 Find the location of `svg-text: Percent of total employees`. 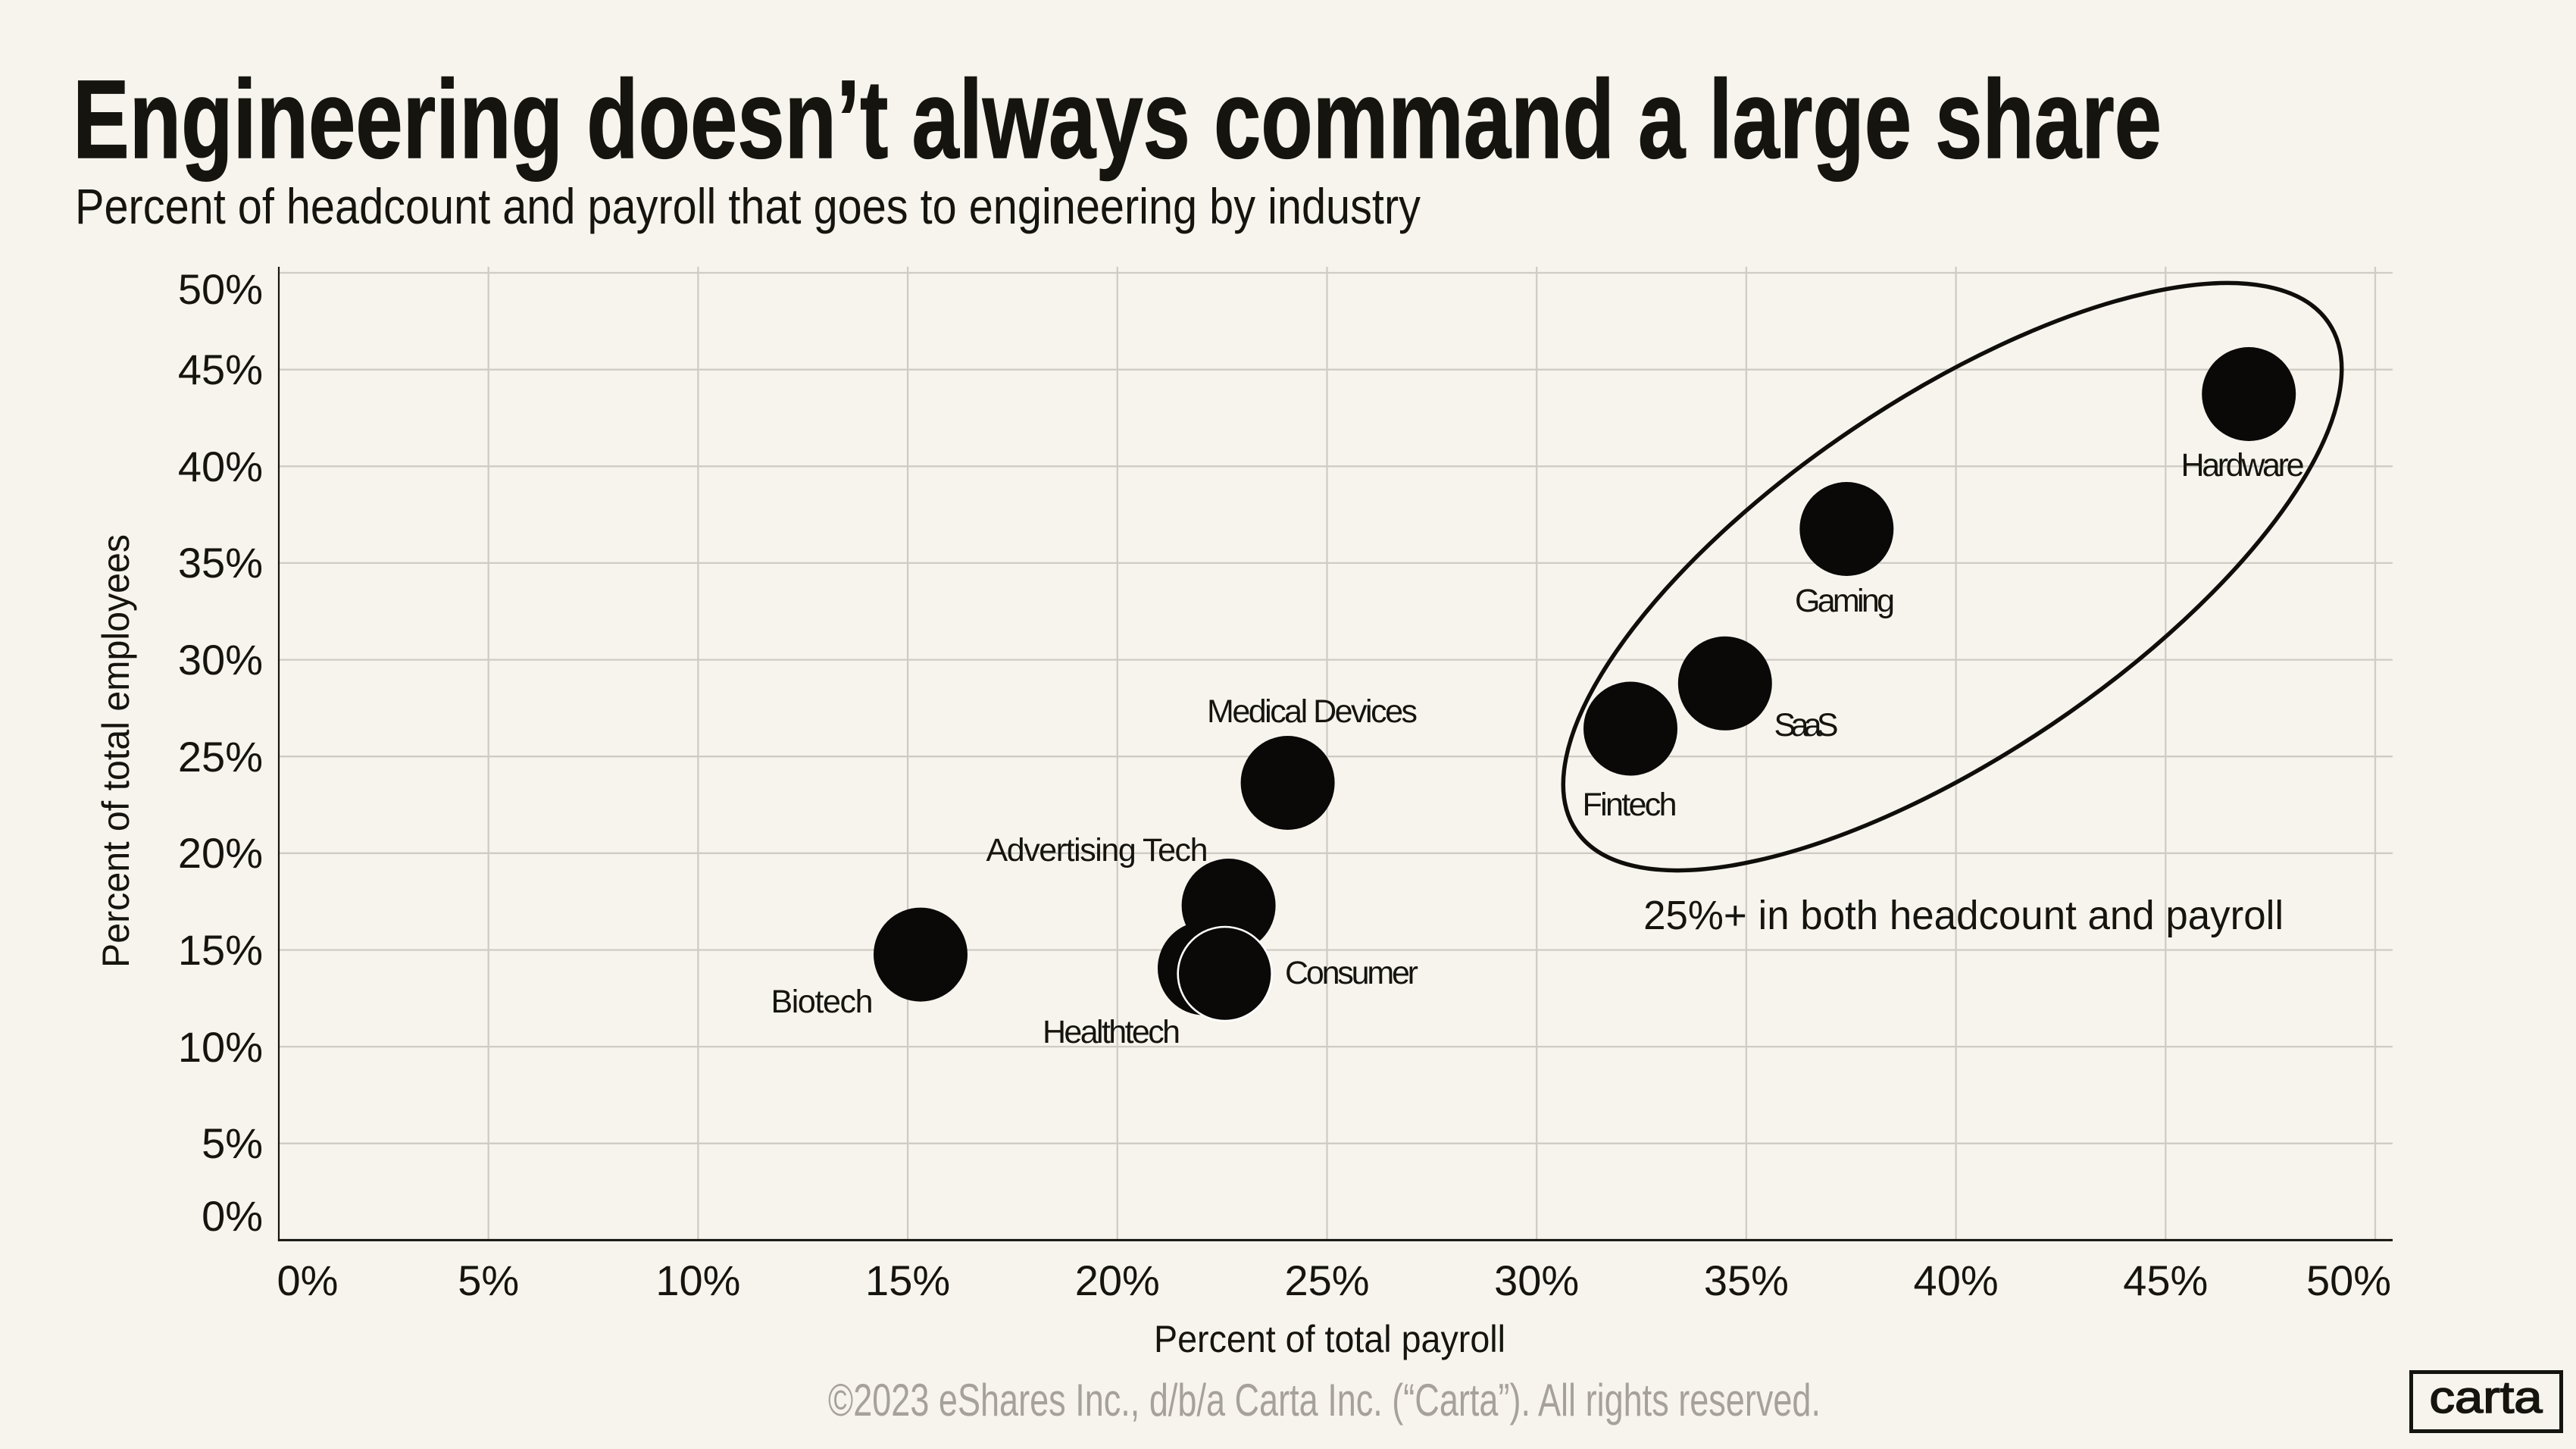

svg-text: Percent of total employees is located at coordinates (116, 751).